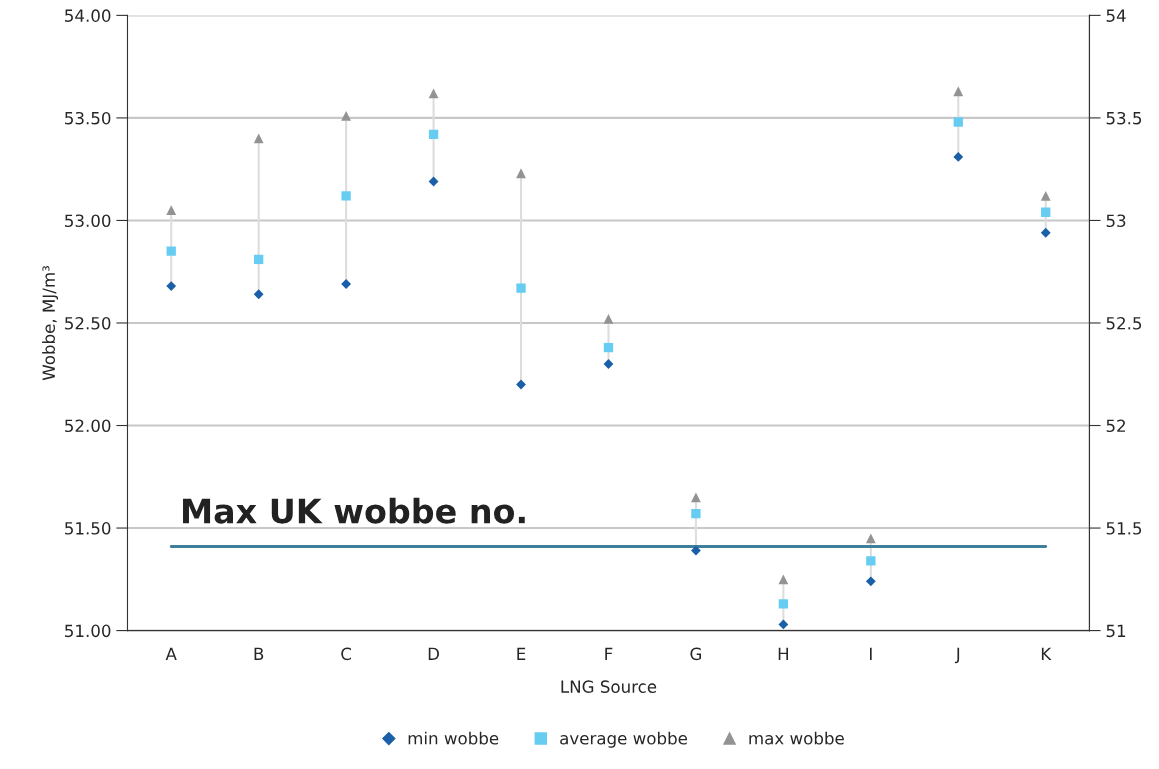 The height and width of the screenshot is (769, 1159). What do you see at coordinates (1124, 323) in the screenshot?
I see `y2-tick-label: 52.5` at bounding box center [1124, 323].